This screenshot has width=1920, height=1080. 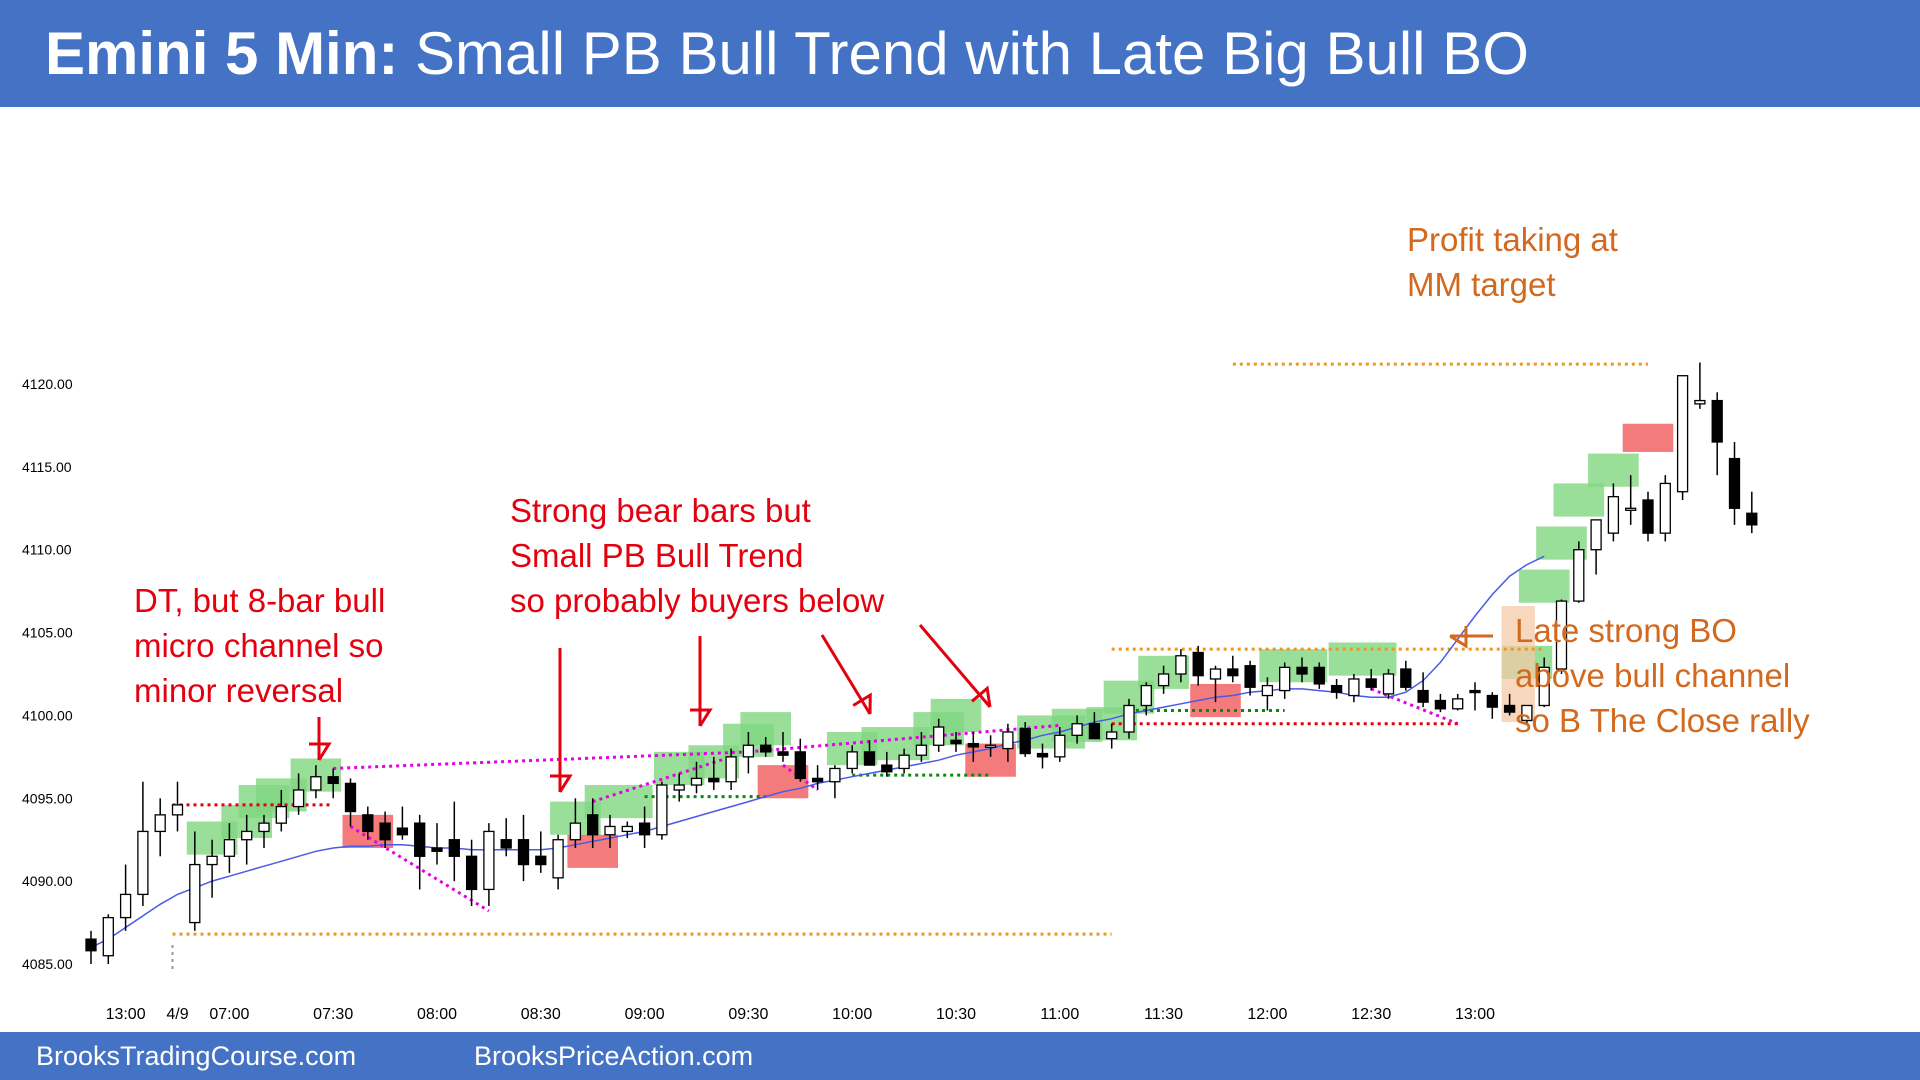 I want to click on y-tick-label: 4100.00, so click(x=47, y=715).